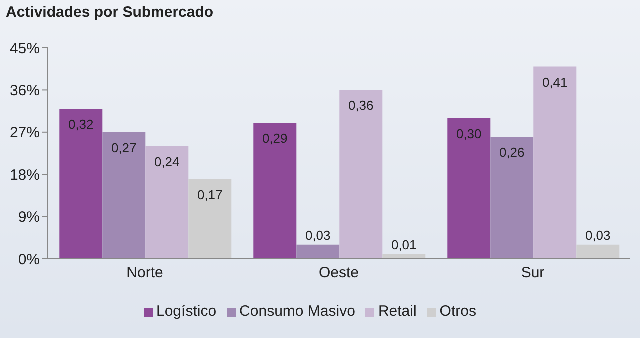 Image resolution: width=640 pixels, height=338 pixels. I want to click on y-tick-label: 45%, so click(25, 49).